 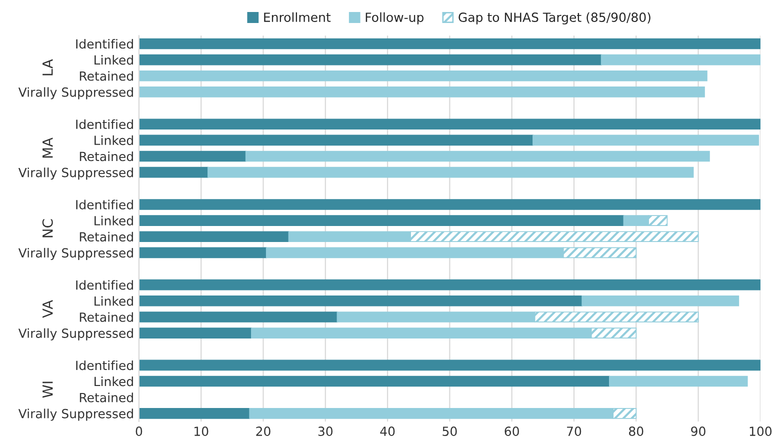 What do you see at coordinates (201, 431) in the screenshot?
I see `x-tick-label: 10` at bounding box center [201, 431].